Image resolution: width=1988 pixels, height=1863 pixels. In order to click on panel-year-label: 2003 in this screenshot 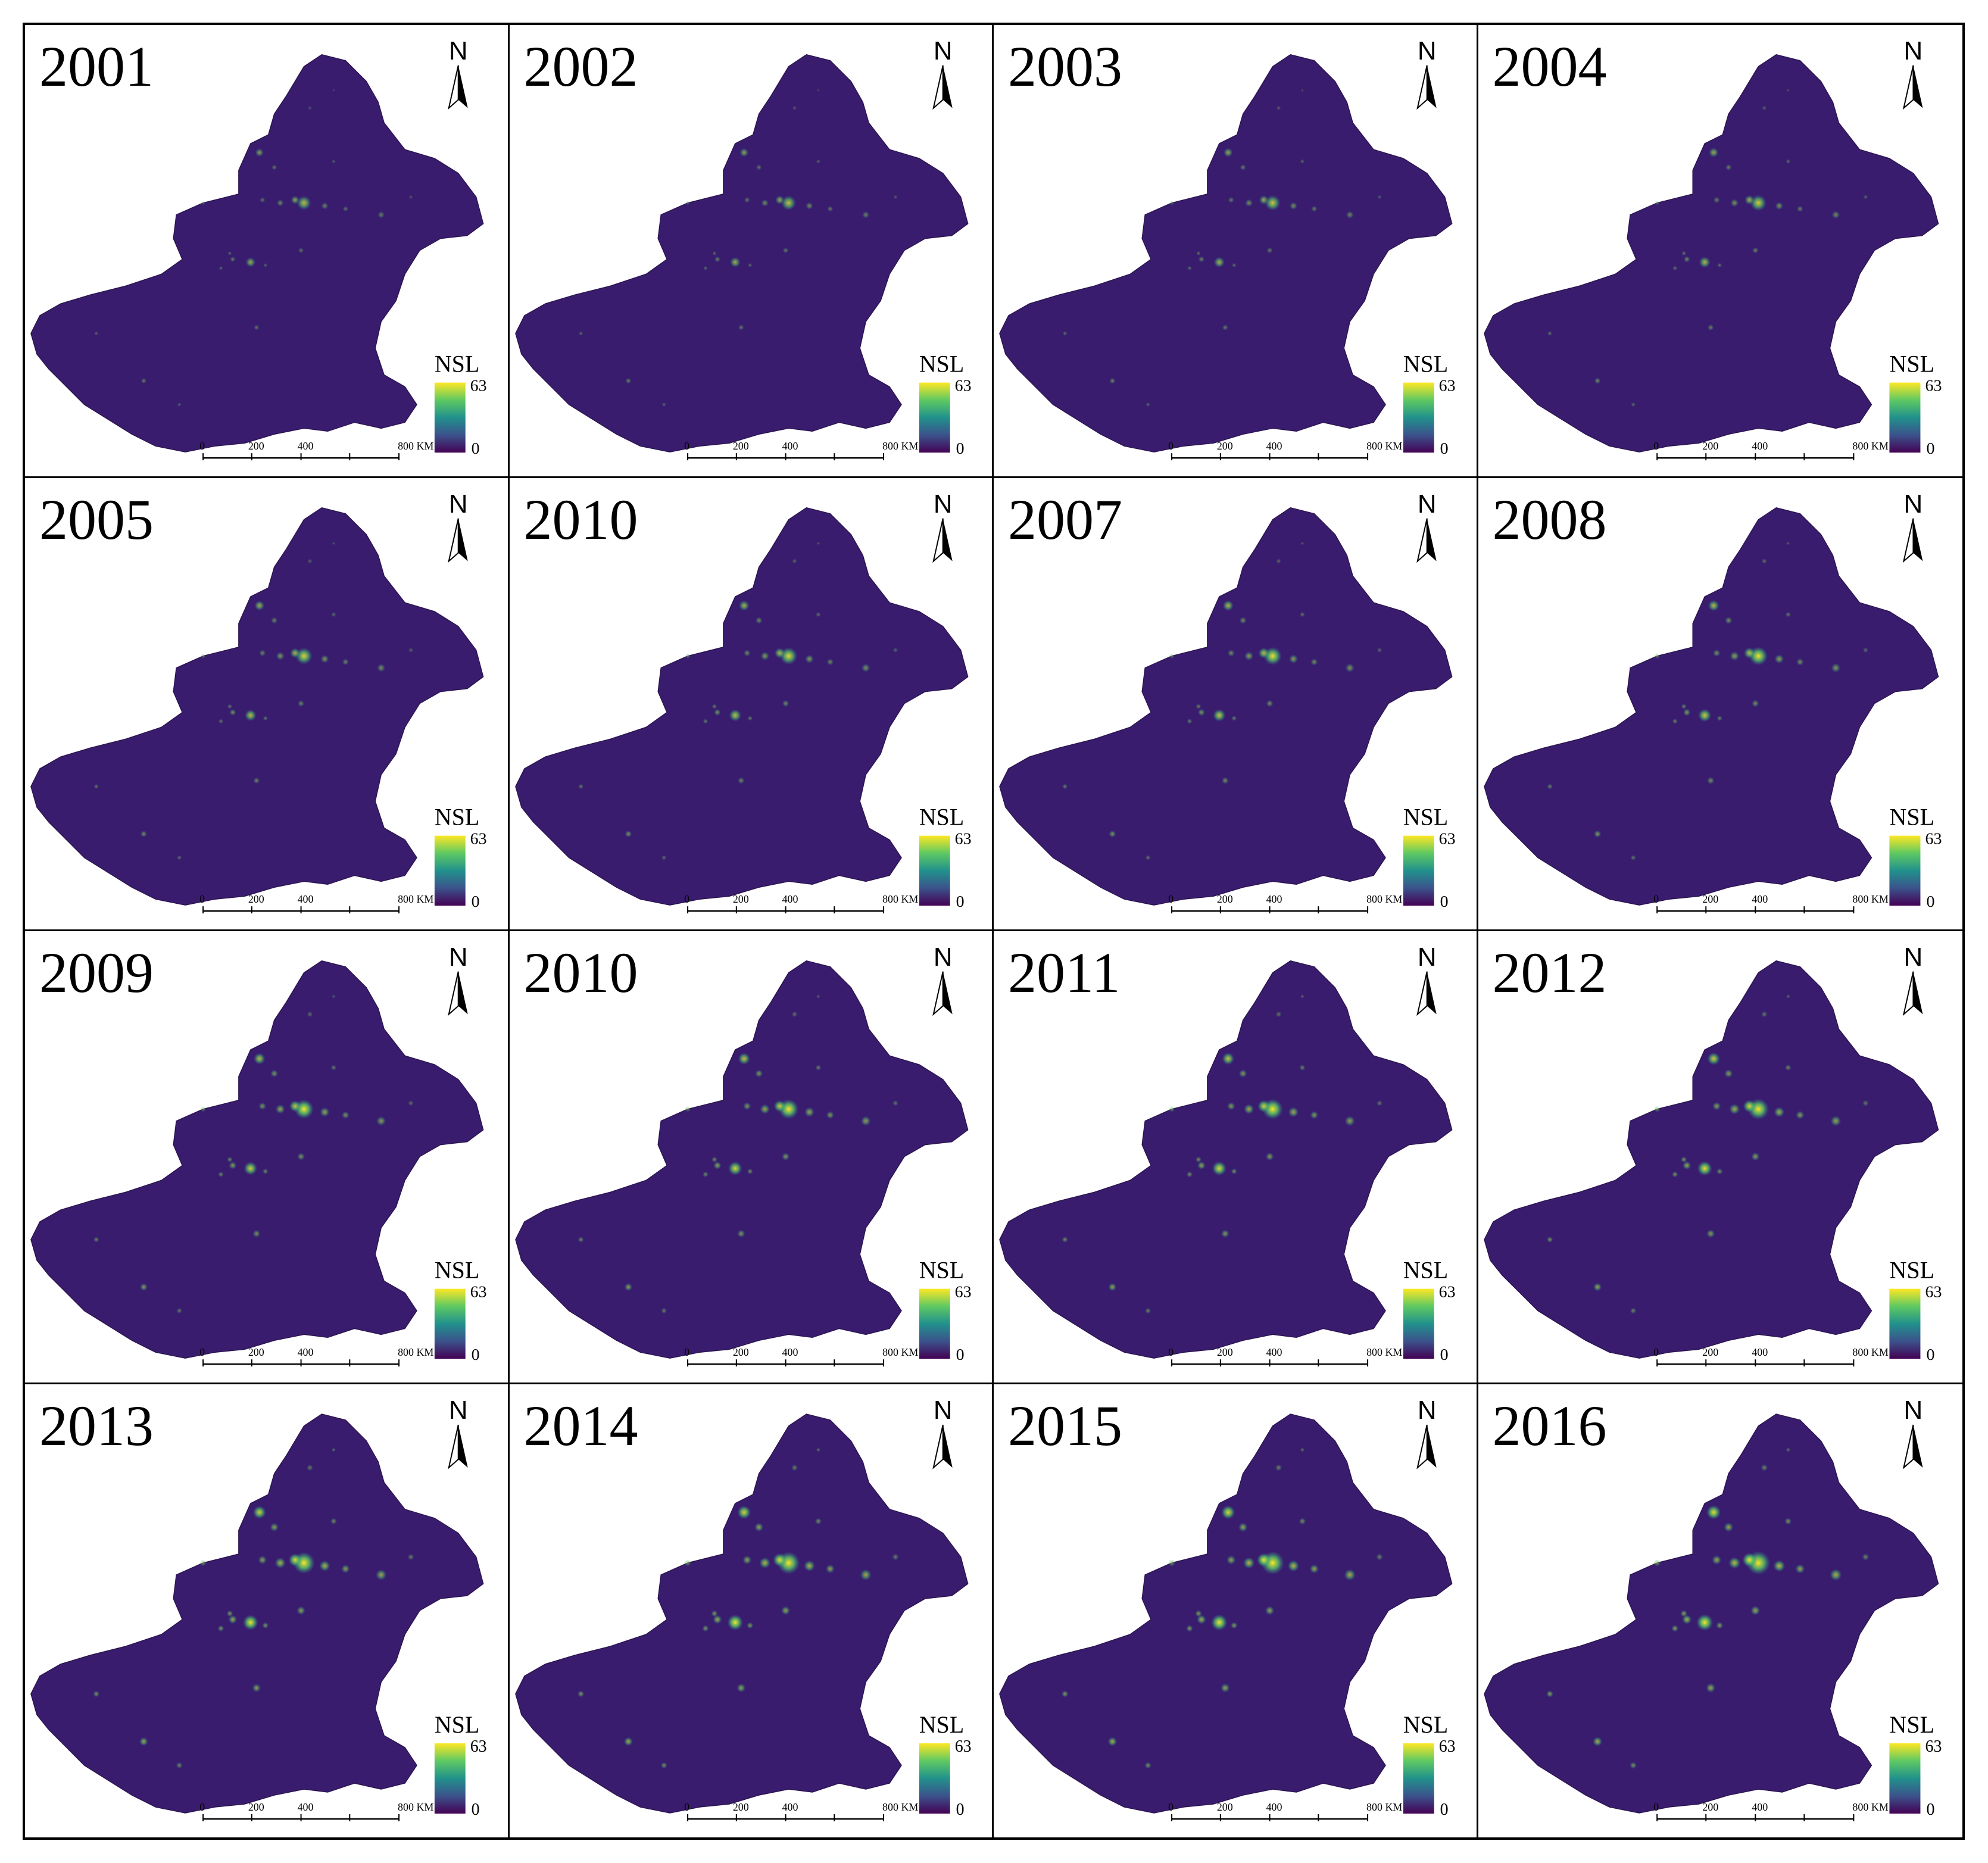, I will do `click(1065, 66)`.